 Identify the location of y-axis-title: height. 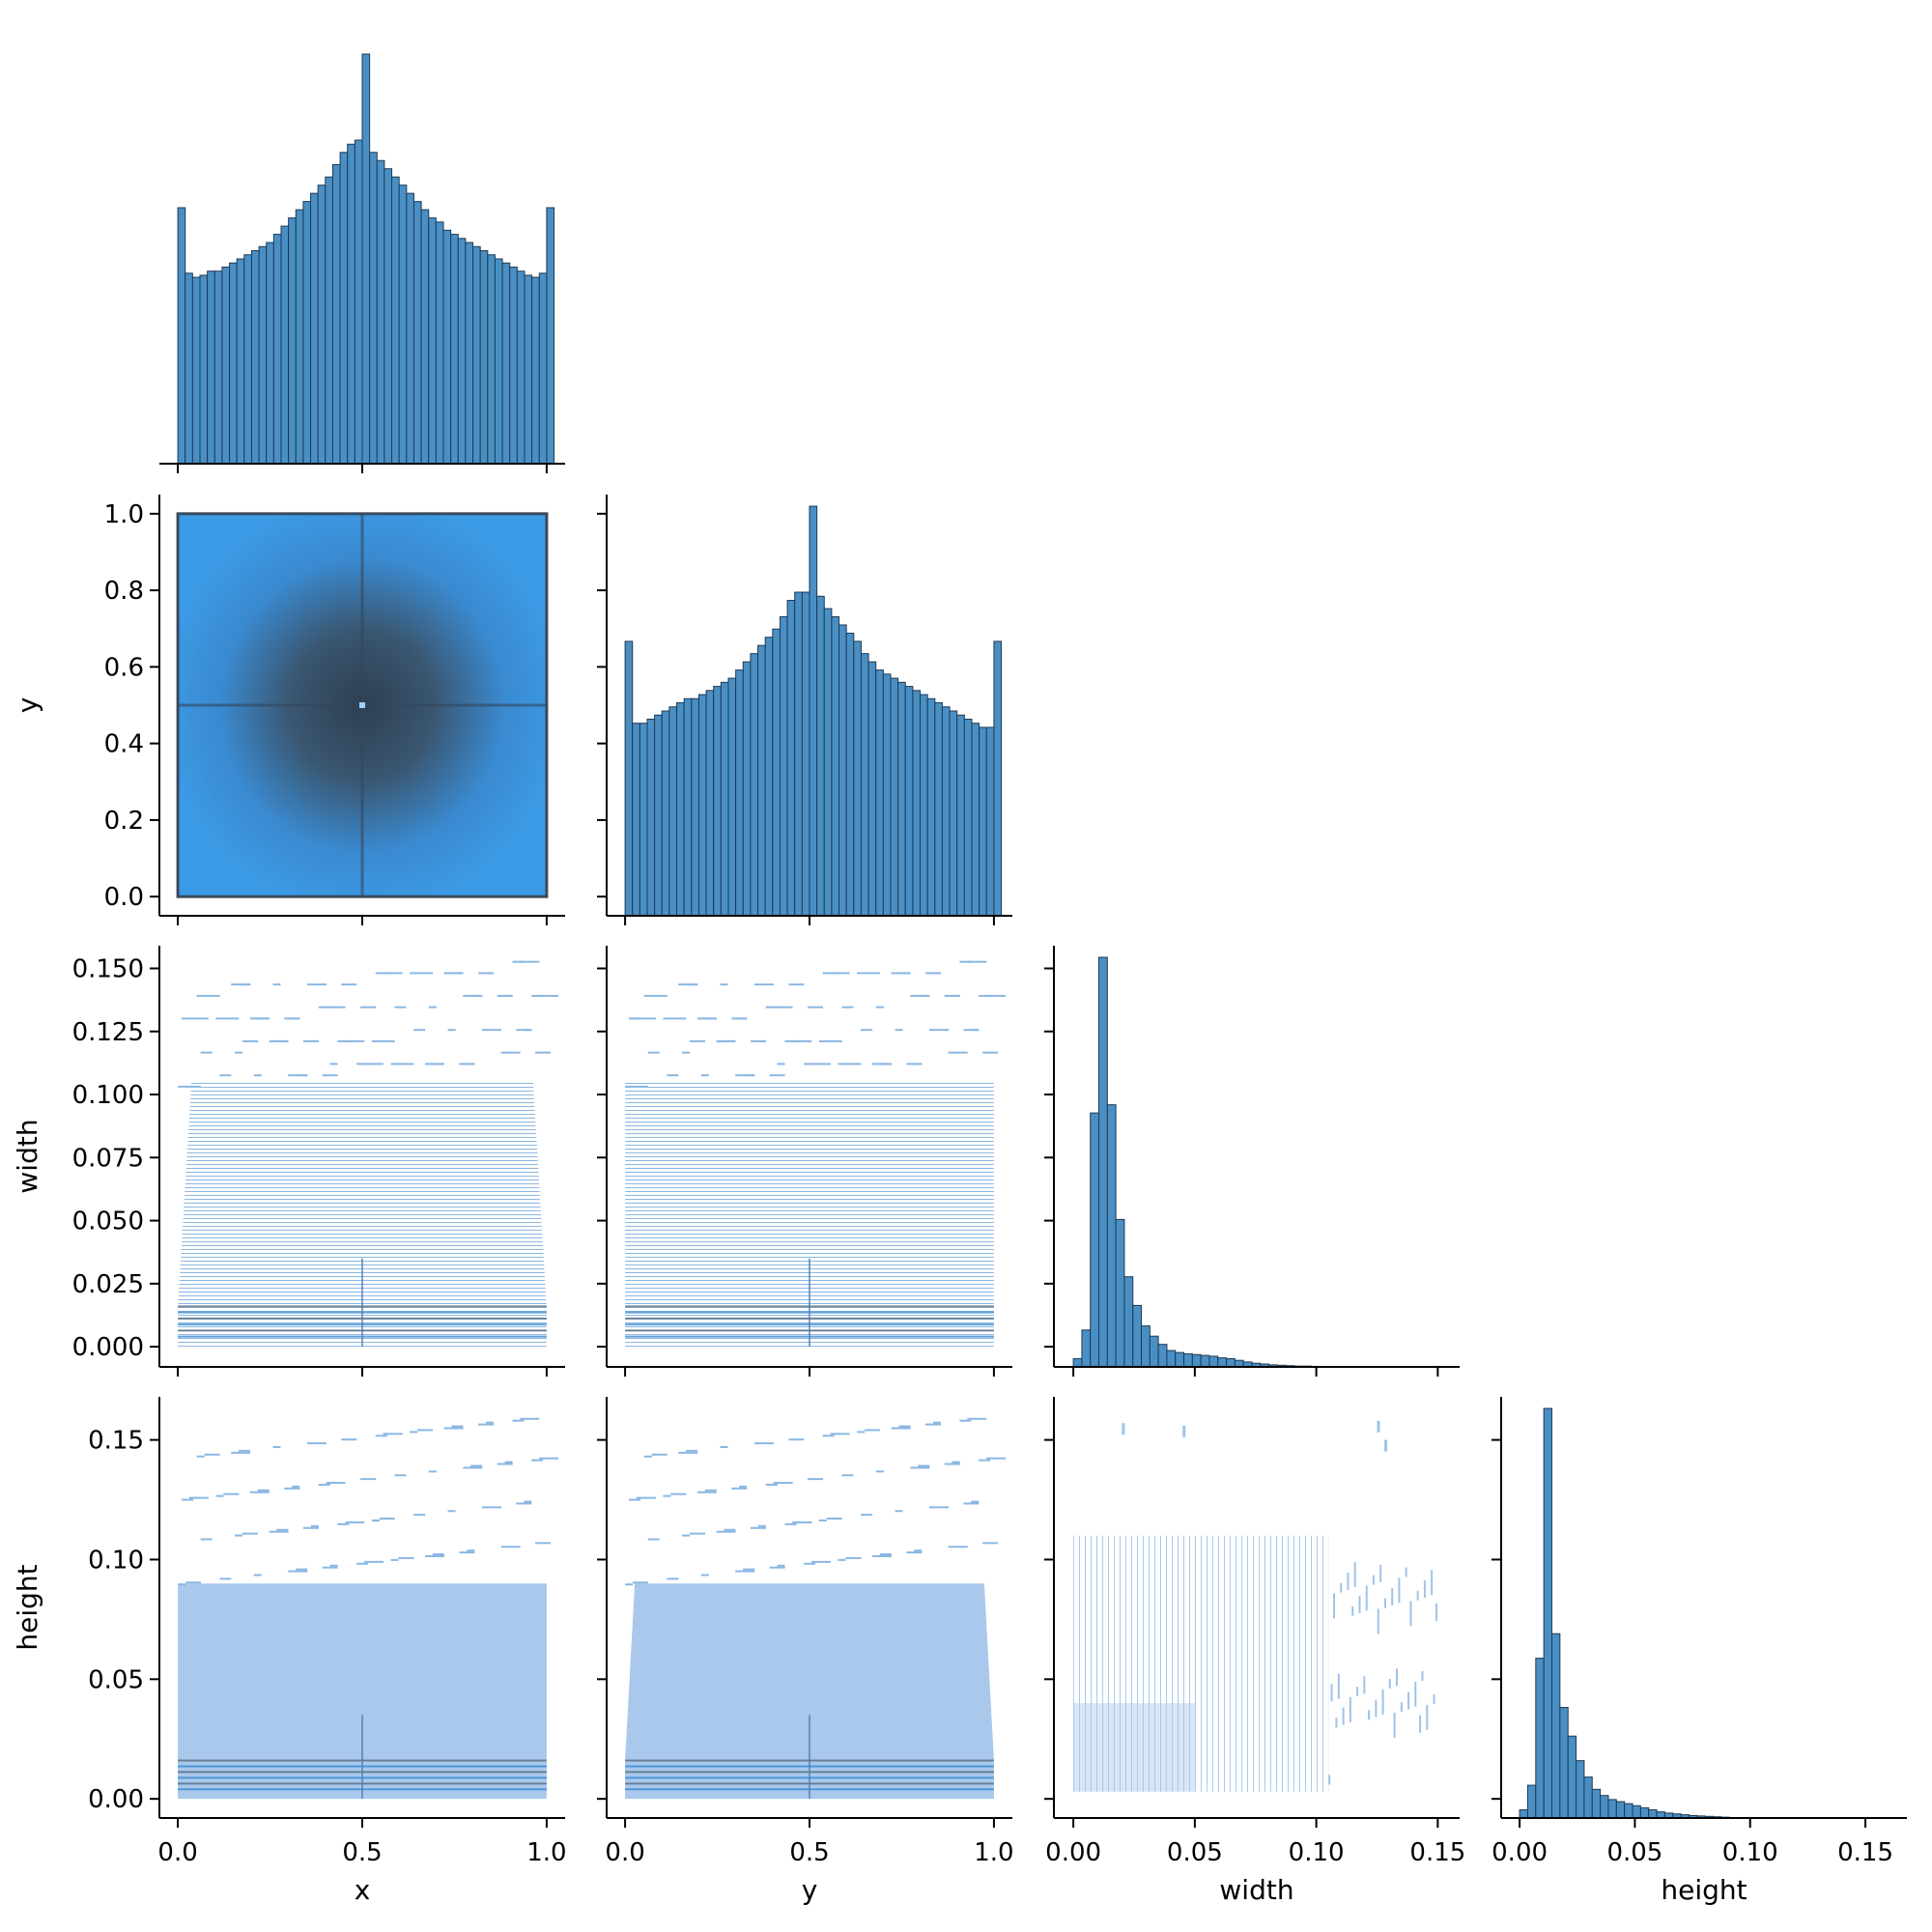
(27, 1607).